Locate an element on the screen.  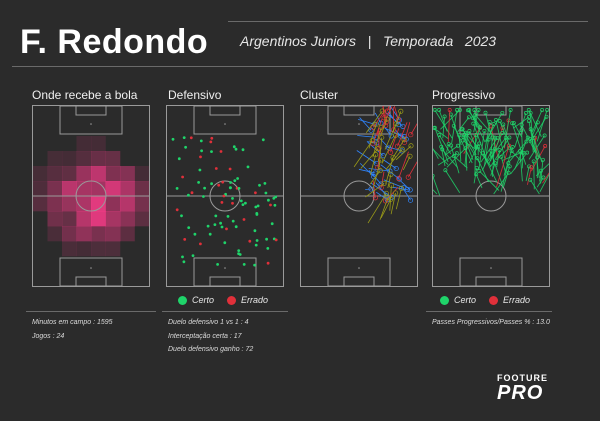
header-divider is located at coordinates (300, 66).